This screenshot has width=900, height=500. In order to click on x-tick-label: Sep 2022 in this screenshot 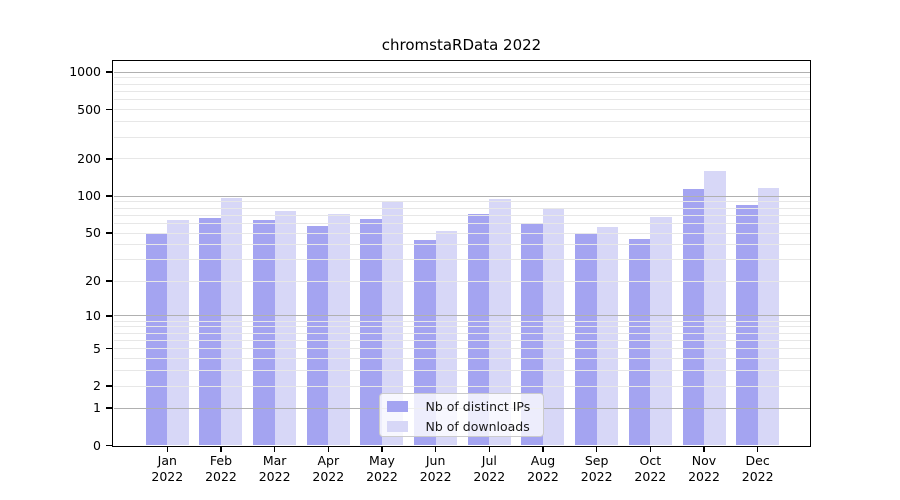, I will do `click(597, 469)`.